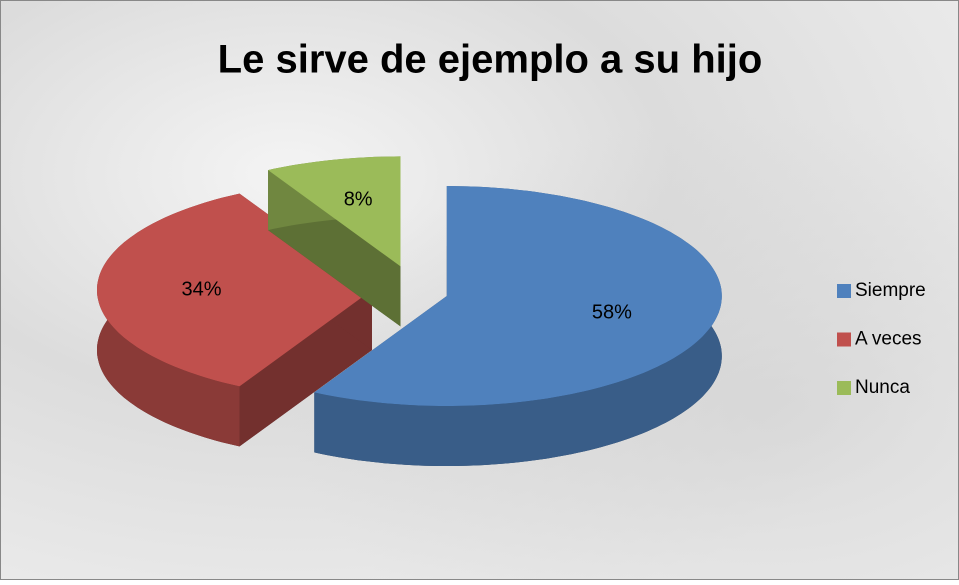 This screenshot has height=585, width=959. I want to click on chart-title: Le sirve de ejemplo a su hijo, so click(490, 60).